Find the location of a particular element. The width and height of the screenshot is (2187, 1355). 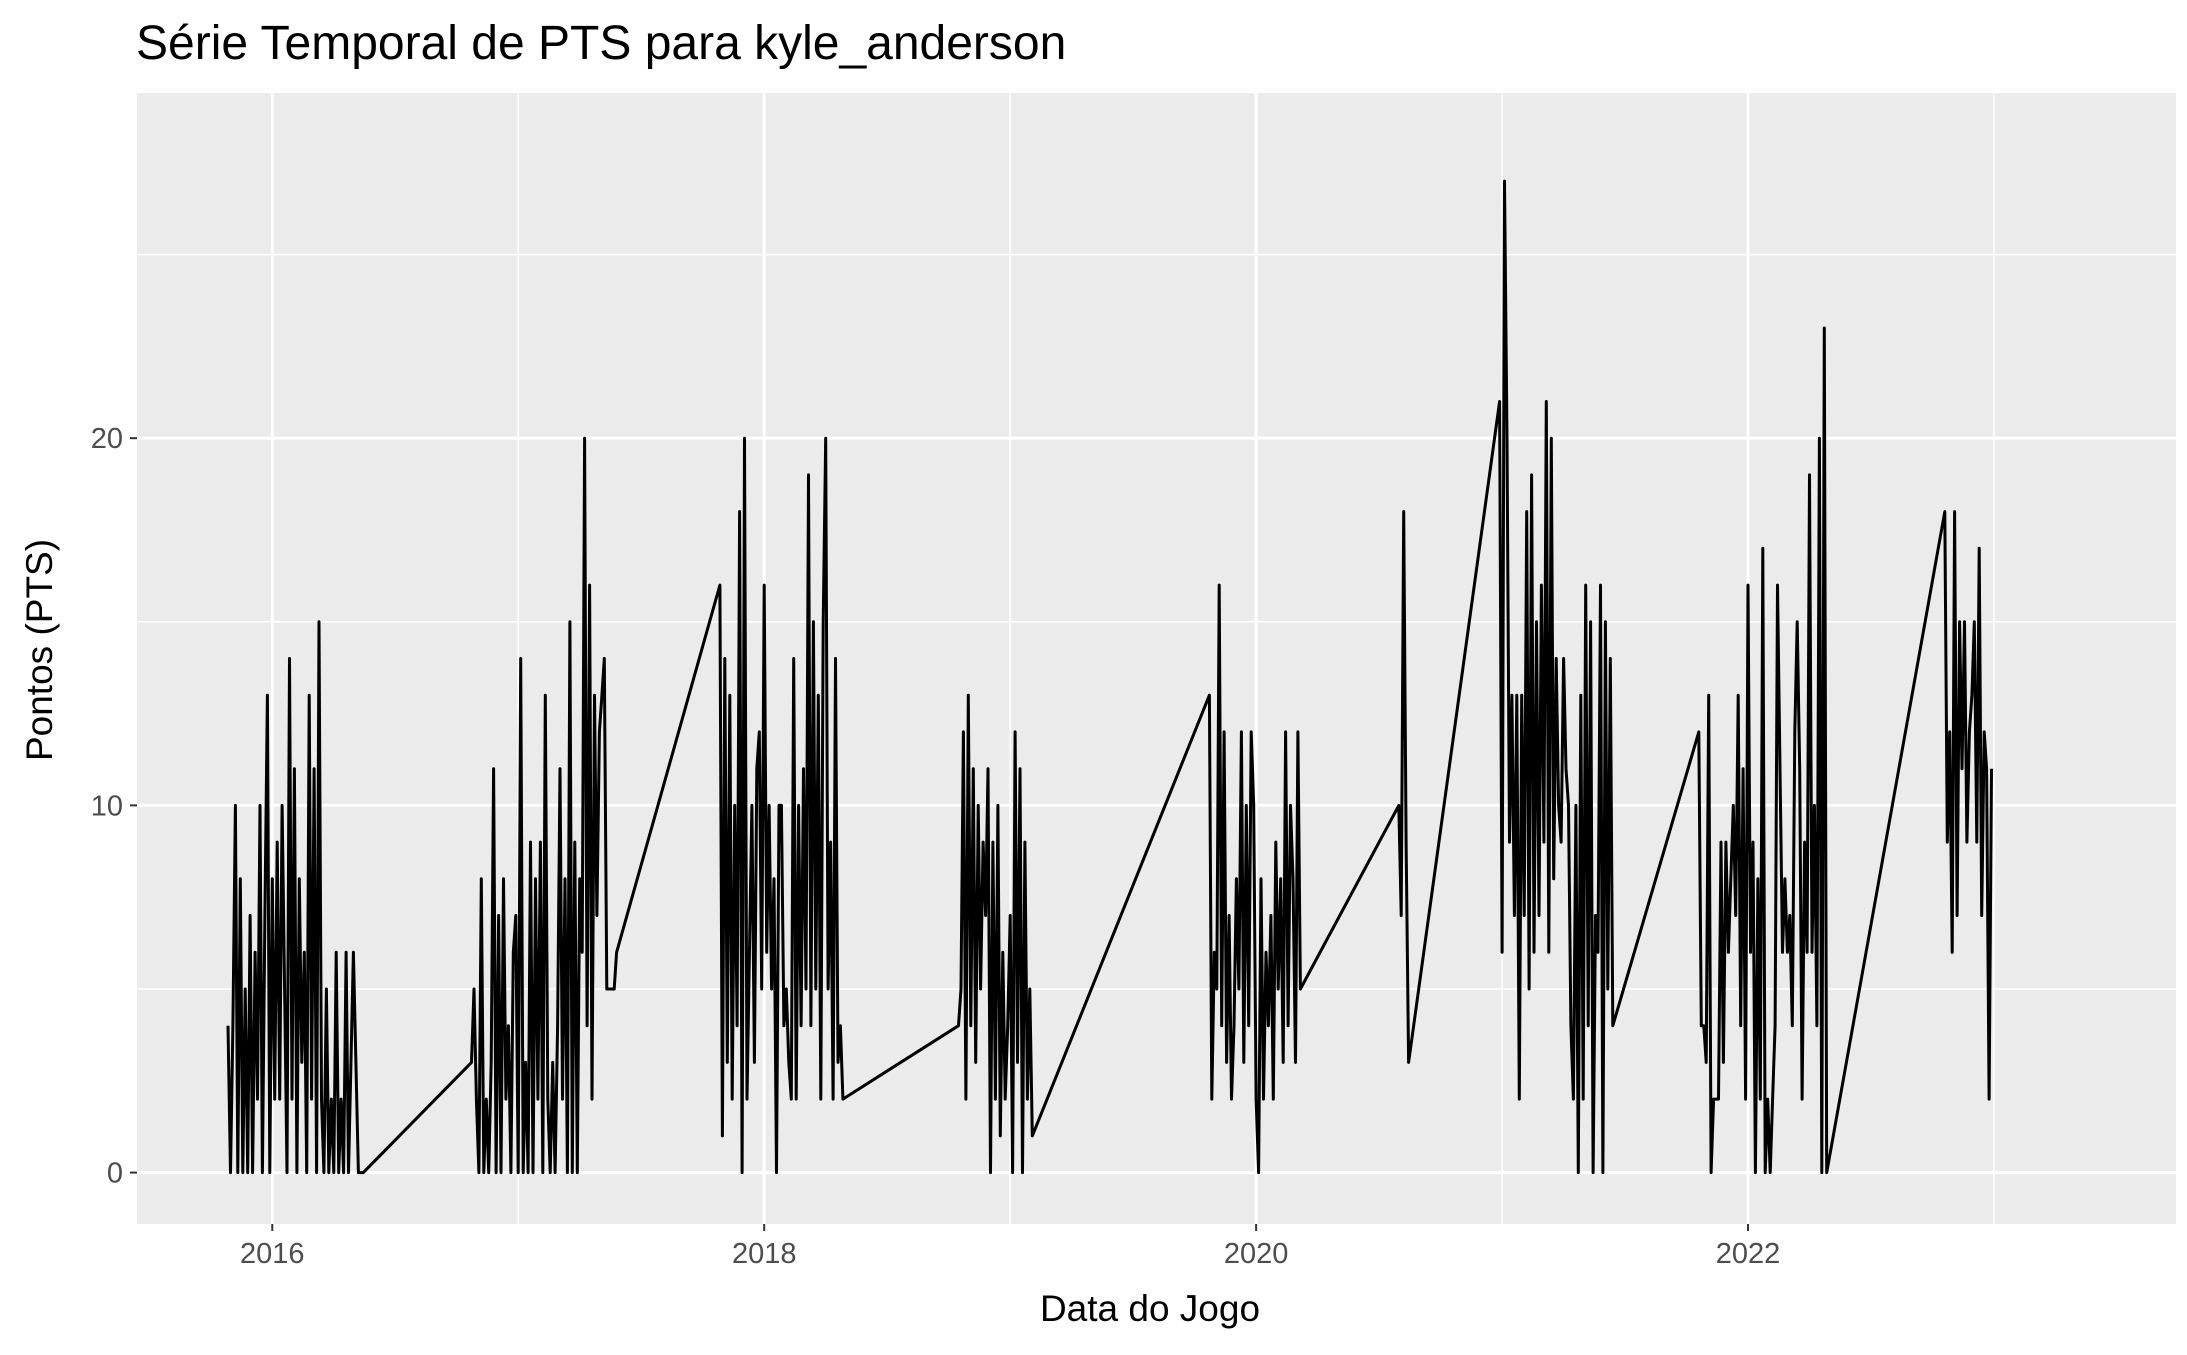

x-tick-label: 2018 is located at coordinates (764, 1254).